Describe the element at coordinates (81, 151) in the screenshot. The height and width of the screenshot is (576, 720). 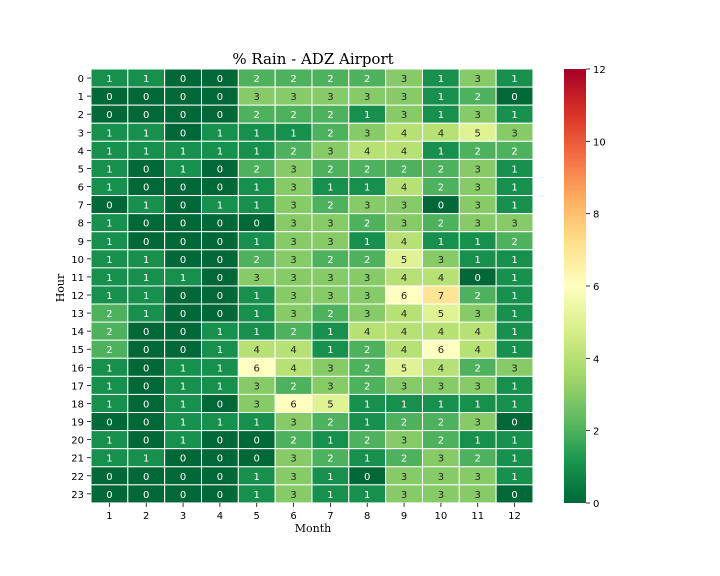
I see `y-tick-label: 4` at that location.